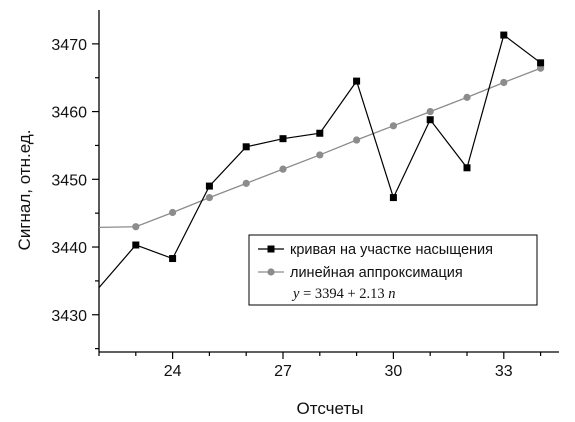  I want to click on y-tick-label: 3470, so click(69, 45).